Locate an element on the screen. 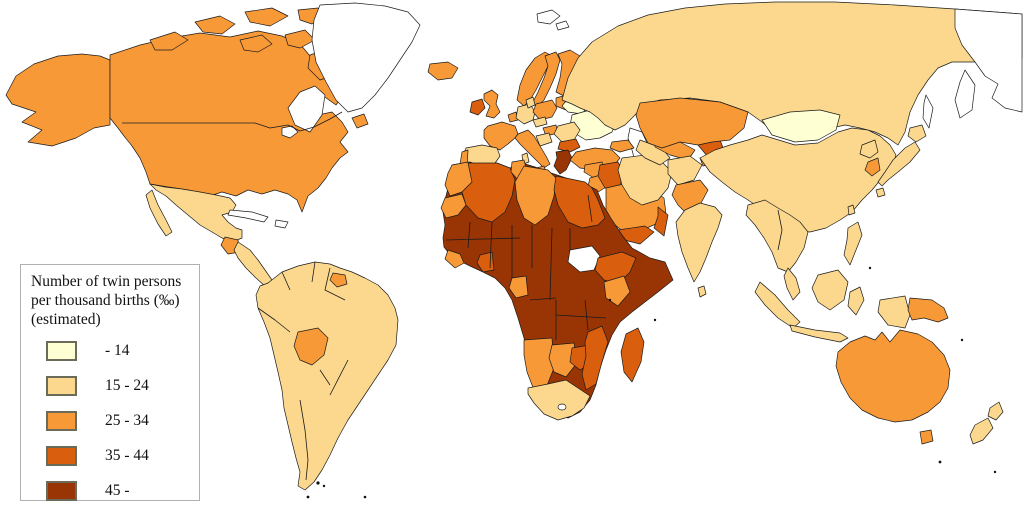  region-australia is located at coordinates (893, 376).